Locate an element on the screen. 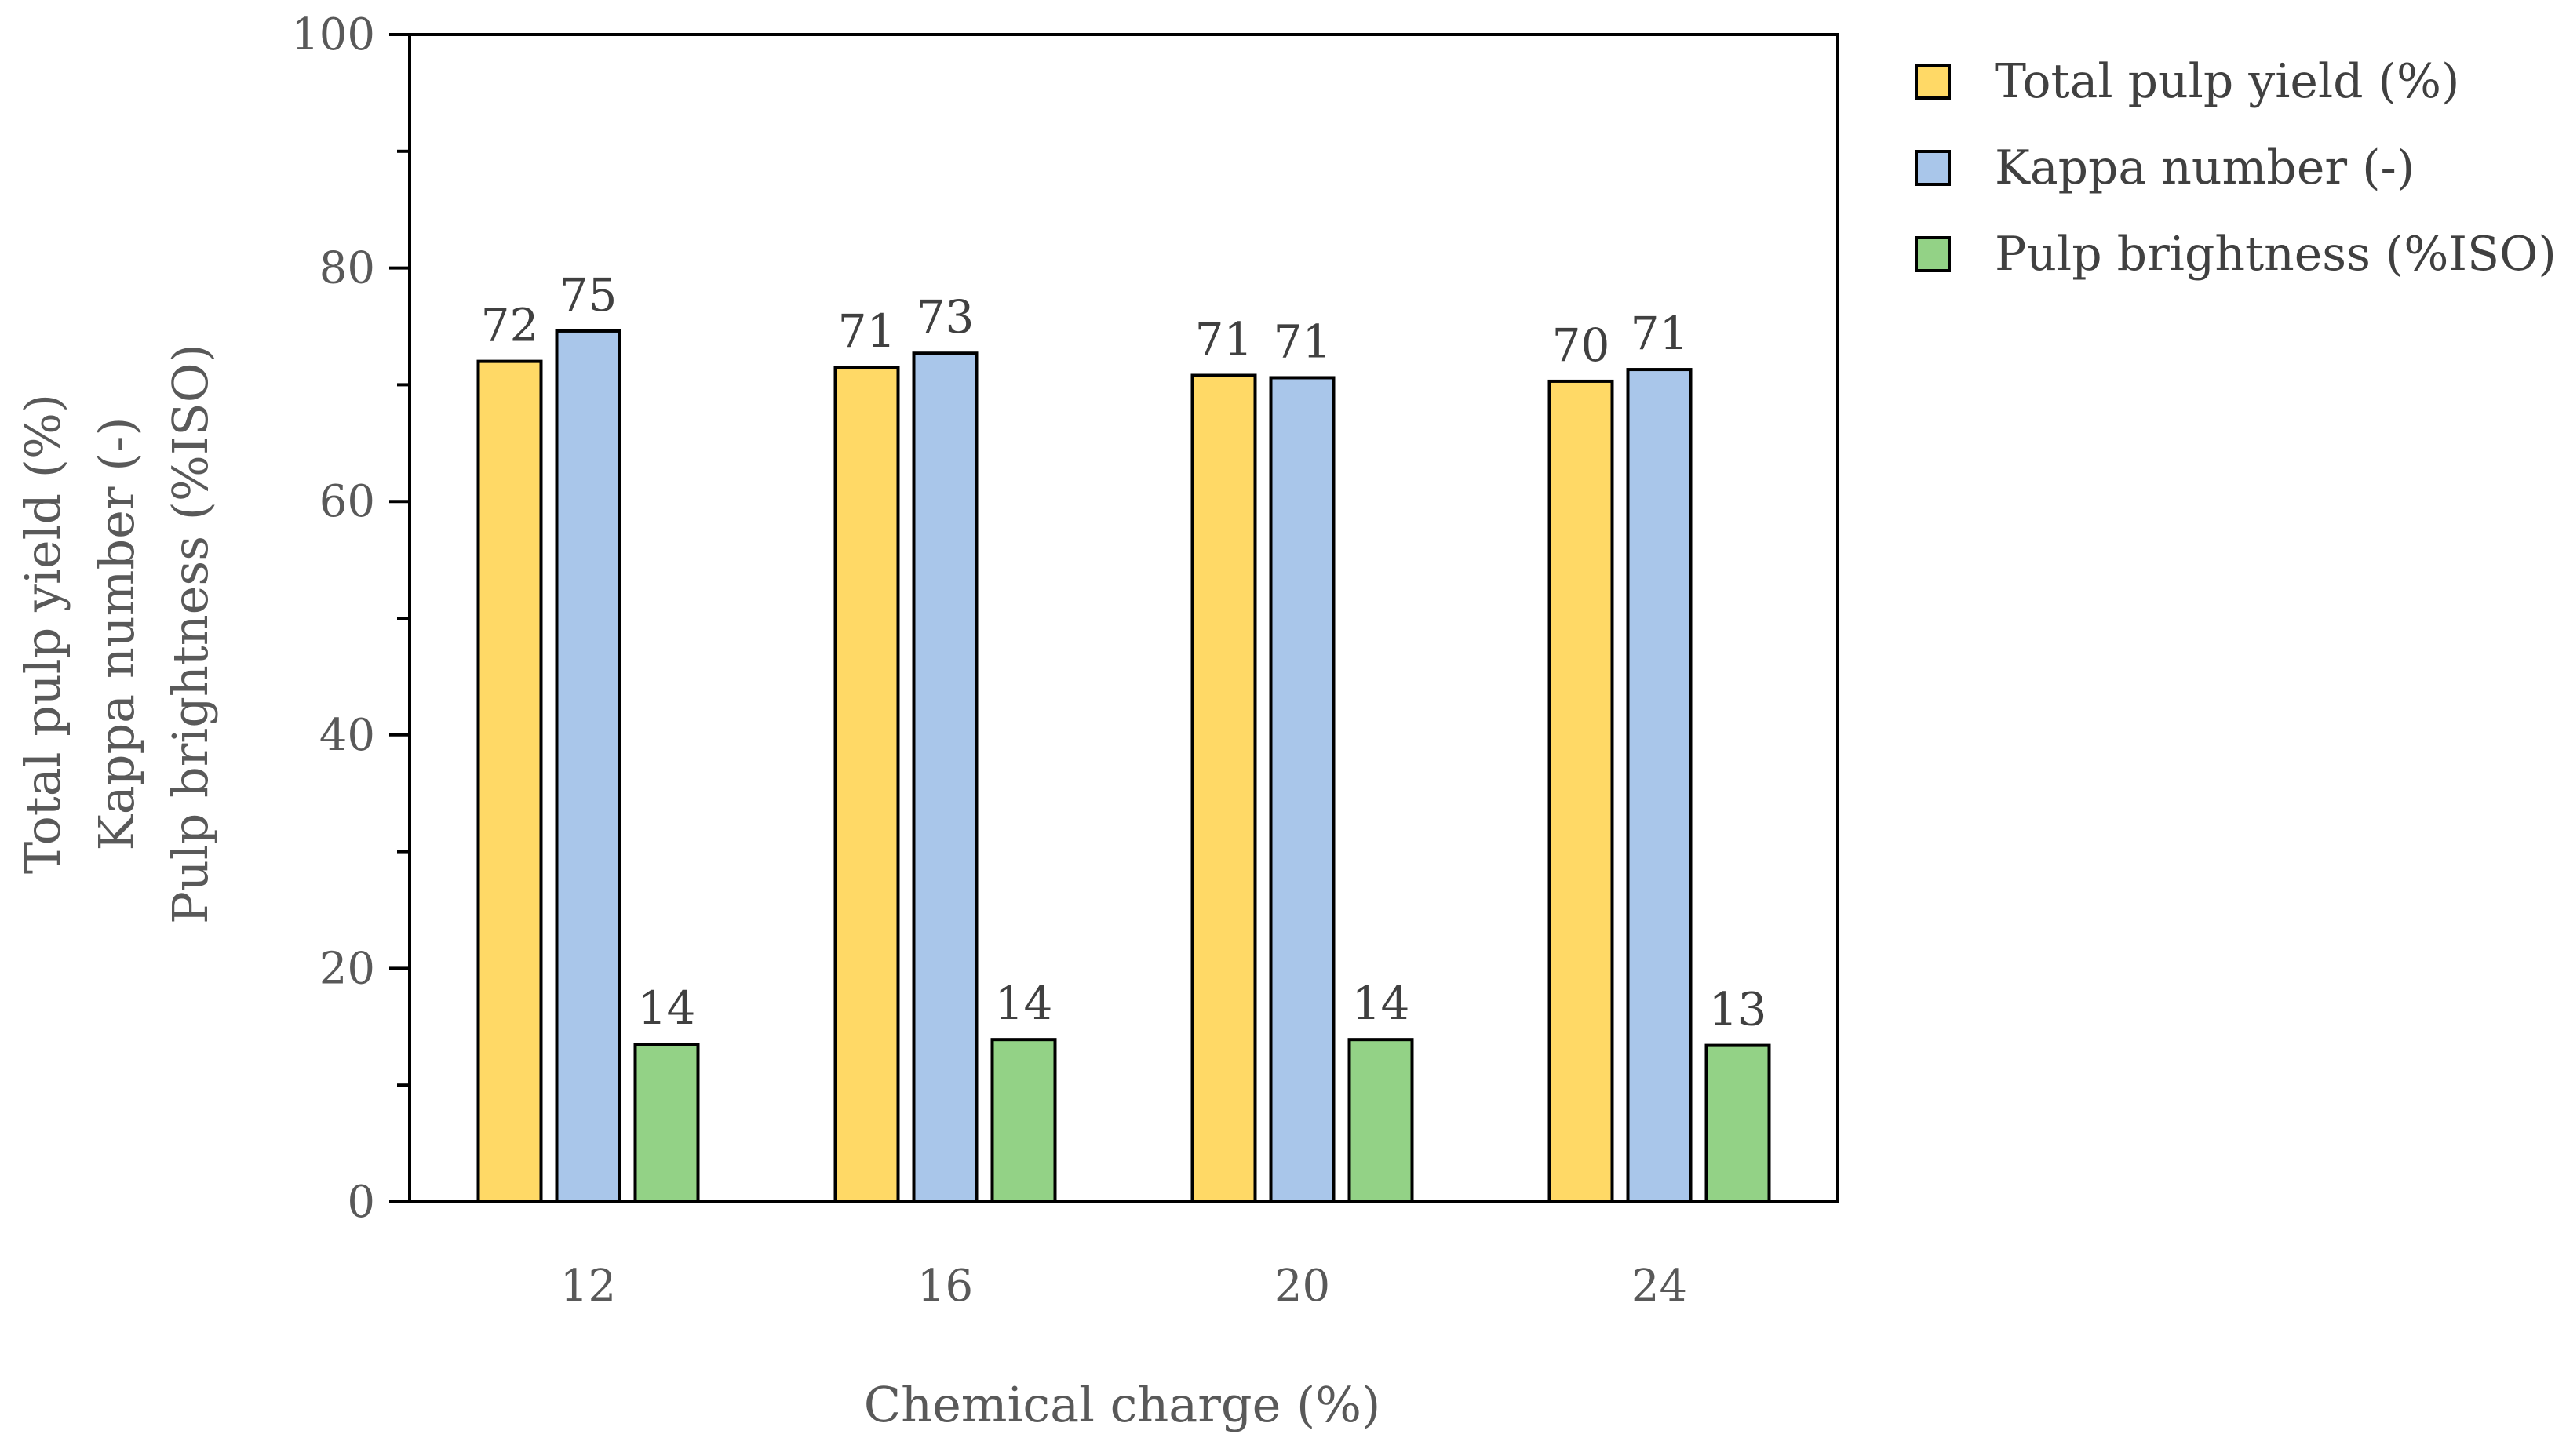  data-label: 73 is located at coordinates (946, 317).